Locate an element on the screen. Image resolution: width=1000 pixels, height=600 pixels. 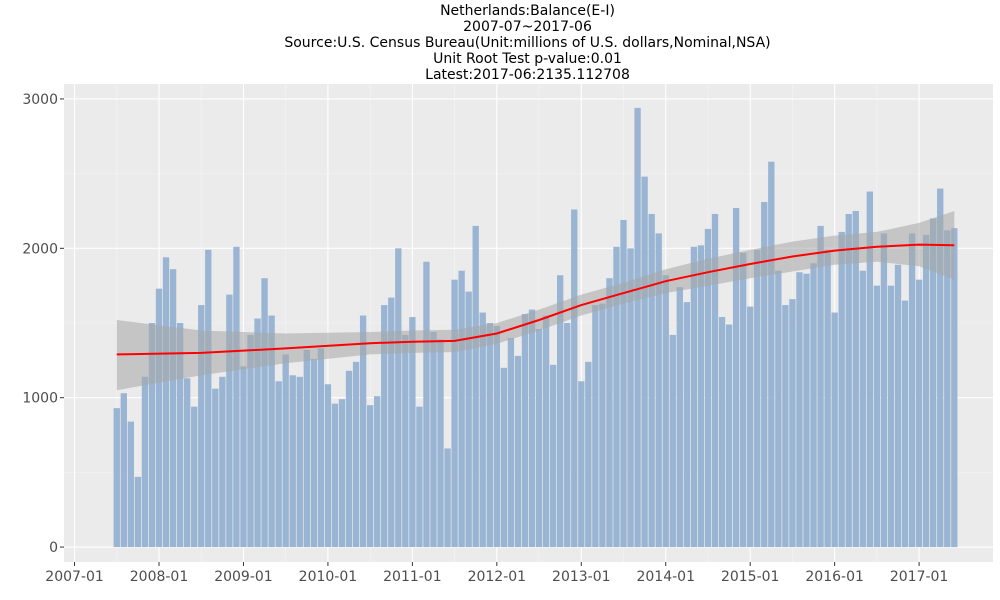
x-tick-label: 2007-01 is located at coordinates (74, 577).